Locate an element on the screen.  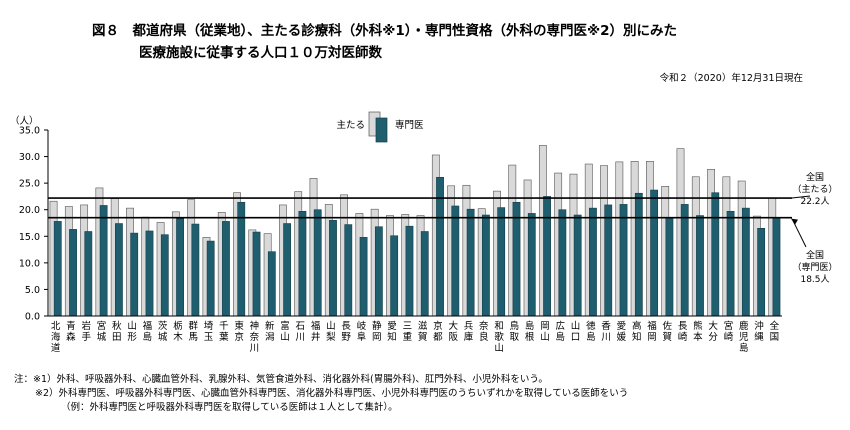
x-tick-label: 静岡 is located at coordinates (377, 331).